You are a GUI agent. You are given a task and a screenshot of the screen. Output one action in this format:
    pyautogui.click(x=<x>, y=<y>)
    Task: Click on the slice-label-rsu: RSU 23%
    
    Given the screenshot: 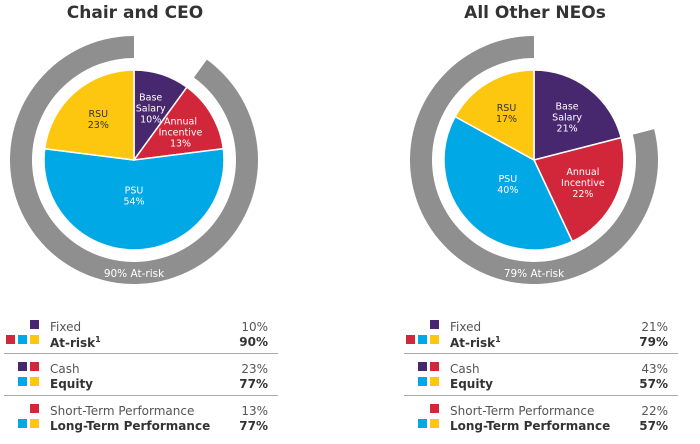 What is the action you would take?
    pyautogui.click(x=98, y=120)
    